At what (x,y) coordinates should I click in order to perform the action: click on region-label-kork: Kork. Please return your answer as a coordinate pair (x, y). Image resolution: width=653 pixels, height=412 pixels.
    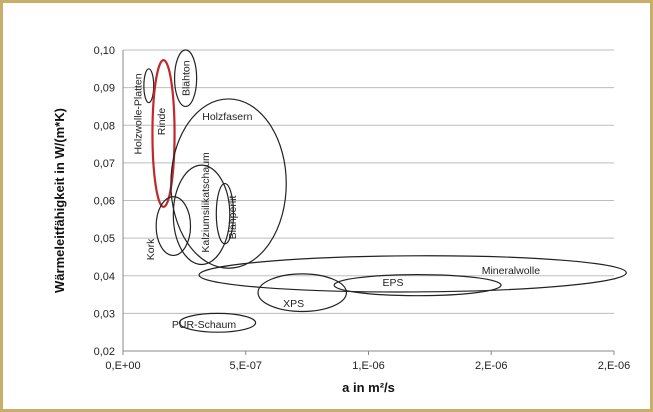
    Looking at the image, I should click on (151, 249).